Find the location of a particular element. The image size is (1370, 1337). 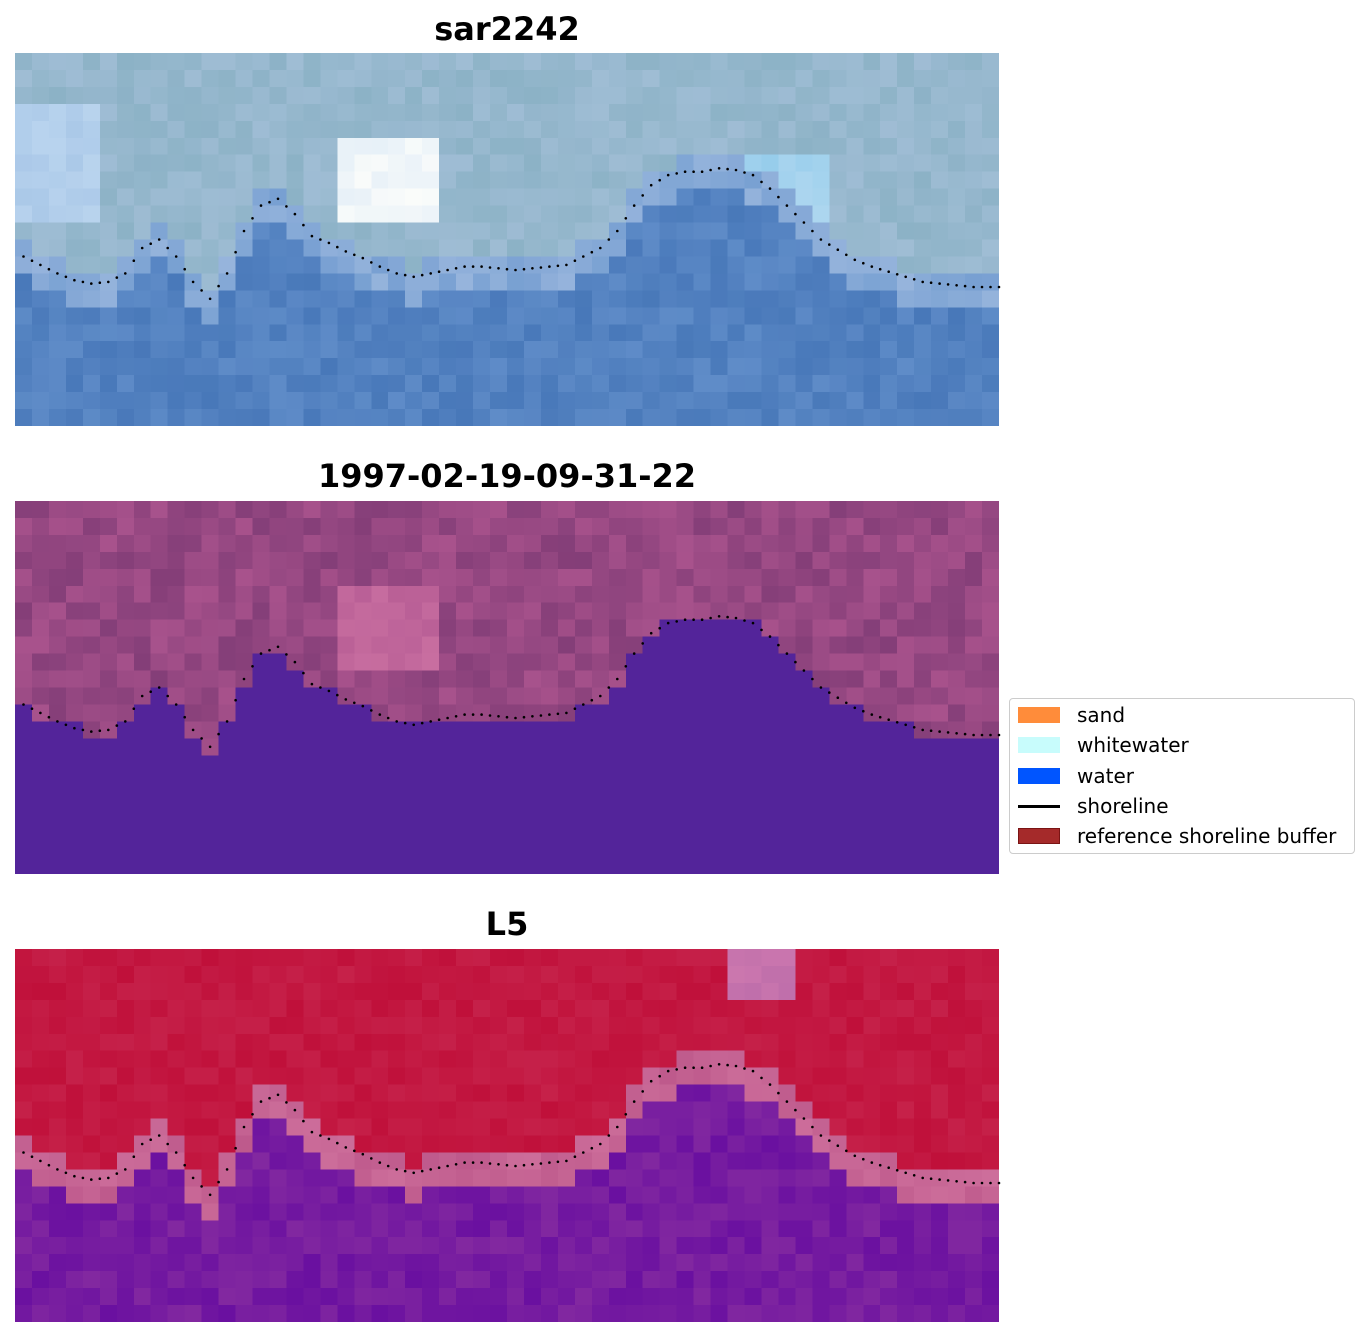

legend-label: sand is located at coordinates (1101, 715).